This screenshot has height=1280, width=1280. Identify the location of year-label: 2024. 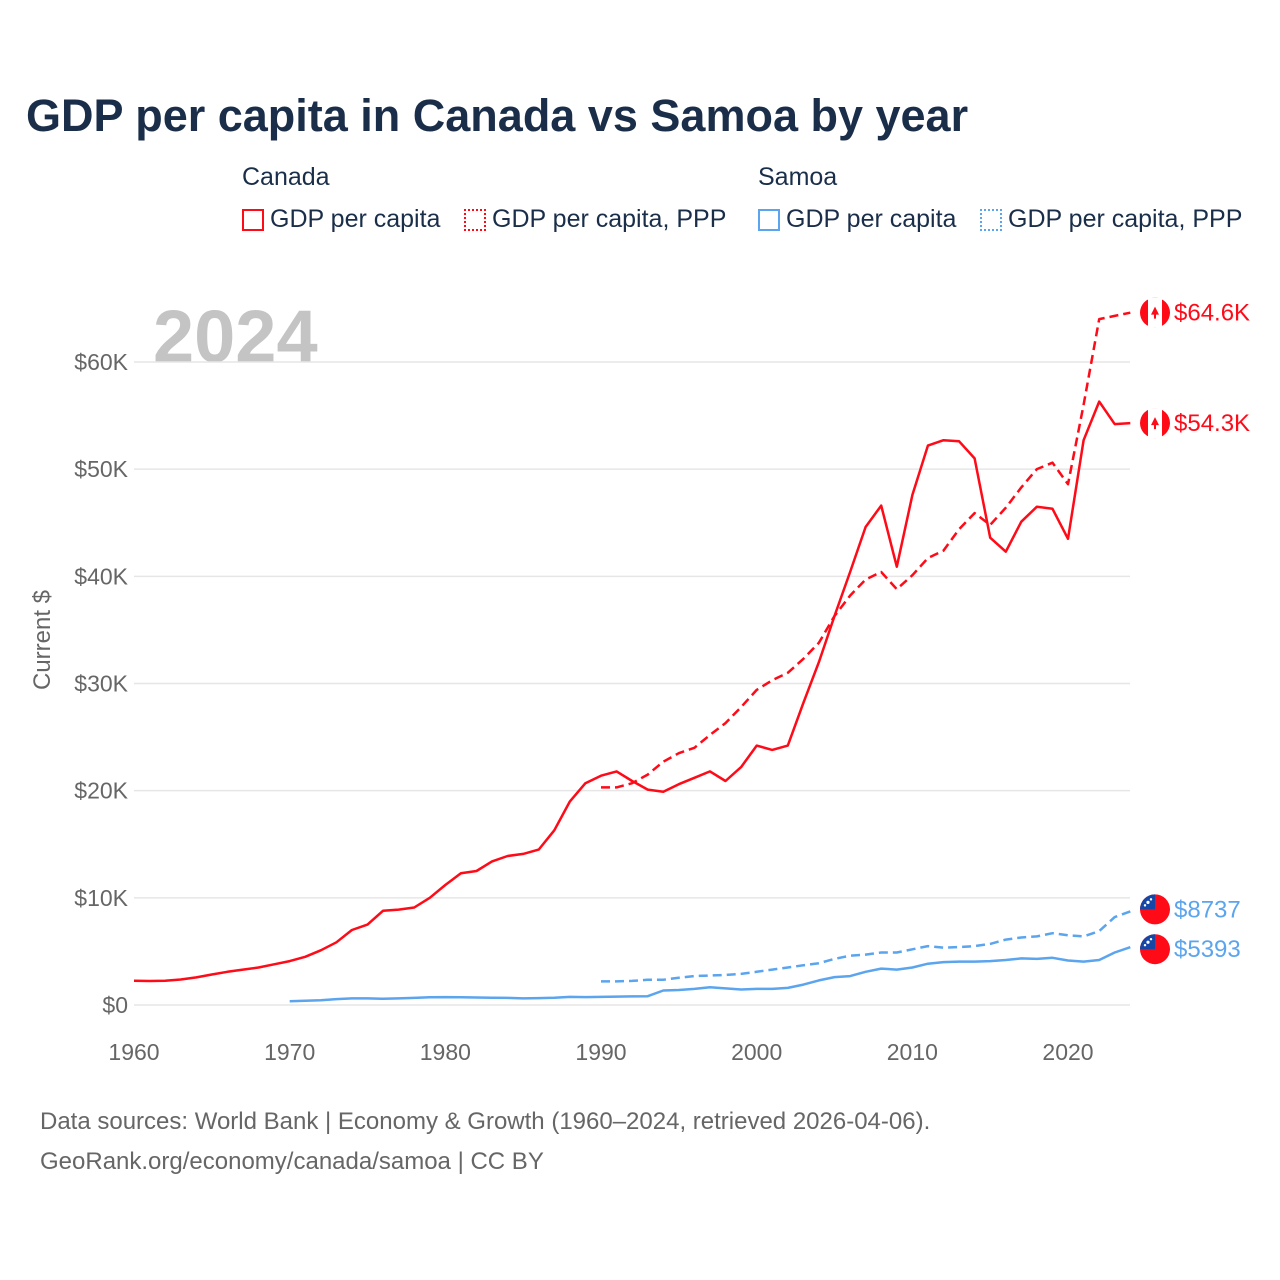
(235, 336).